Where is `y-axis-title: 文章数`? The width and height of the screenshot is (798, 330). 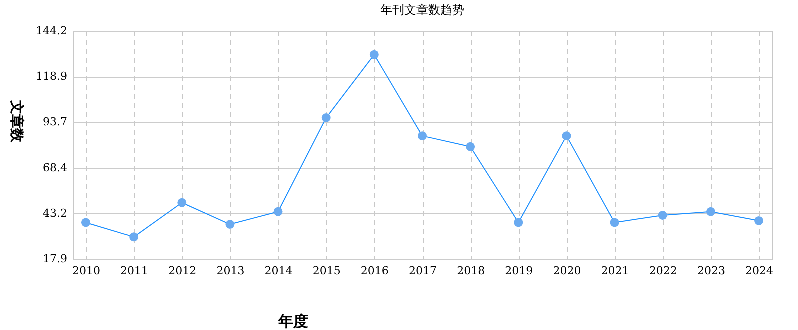
y-axis-title: 文章数 is located at coordinates (17, 122).